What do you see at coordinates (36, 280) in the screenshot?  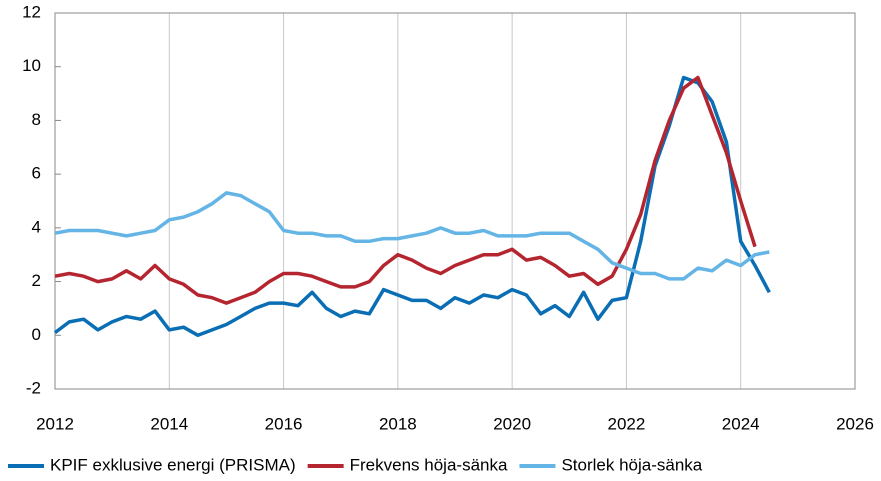 I see `y-tick-label: 2` at bounding box center [36, 280].